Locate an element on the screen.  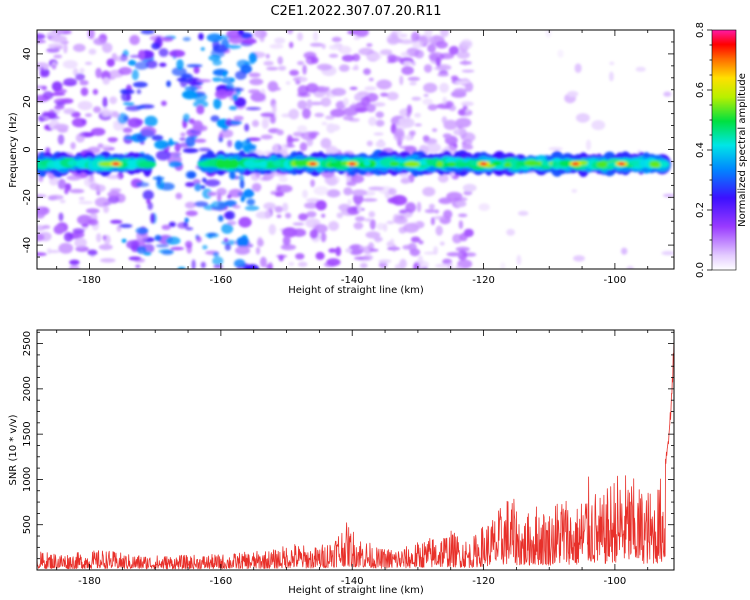
band-hotspot is located at coordinates (484, 164).